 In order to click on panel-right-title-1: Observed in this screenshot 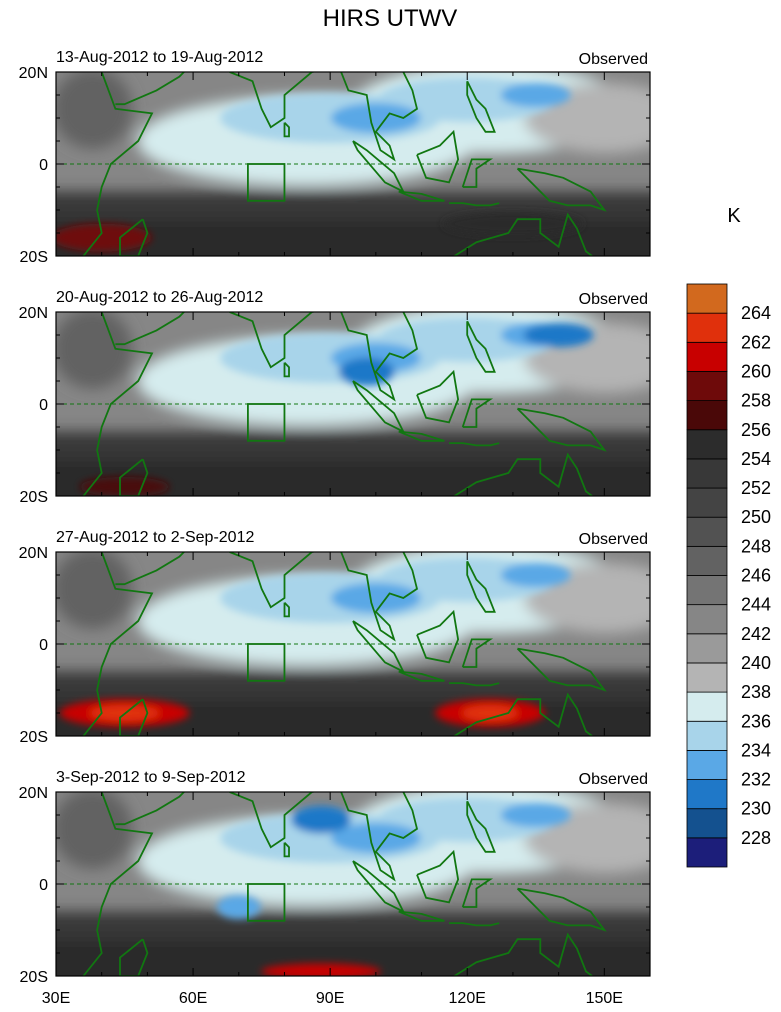, I will do `click(613, 59)`.